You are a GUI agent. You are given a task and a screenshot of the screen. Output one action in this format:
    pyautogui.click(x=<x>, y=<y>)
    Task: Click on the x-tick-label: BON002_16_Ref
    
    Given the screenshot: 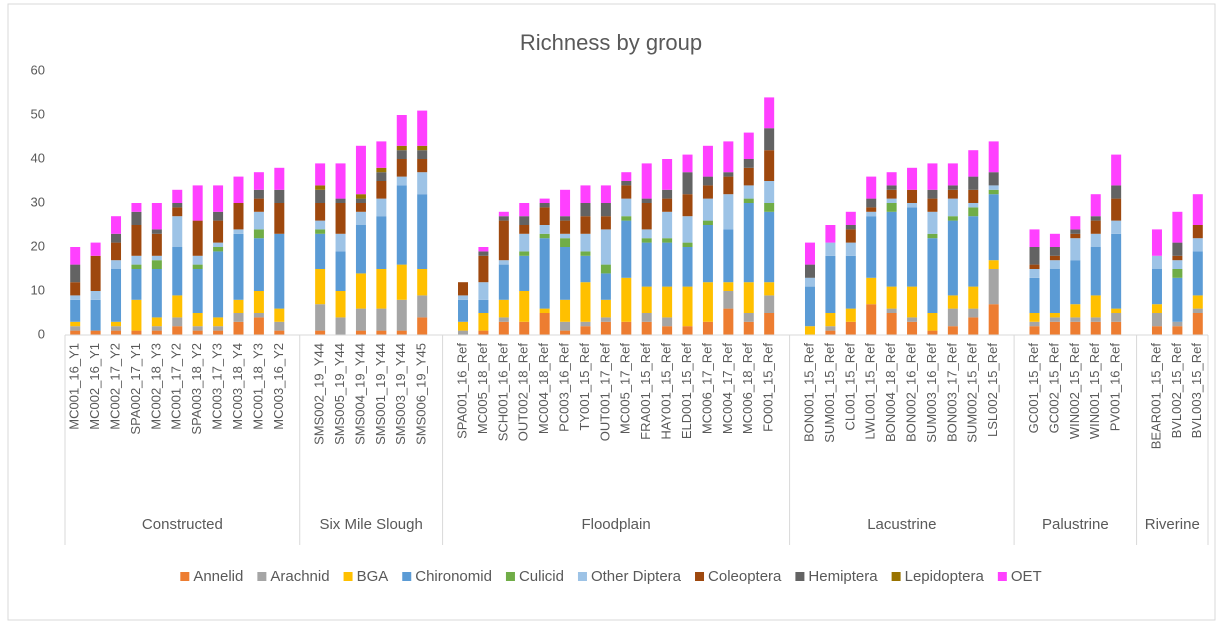 What is the action you would take?
    pyautogui.click(x=910, y=392)
    